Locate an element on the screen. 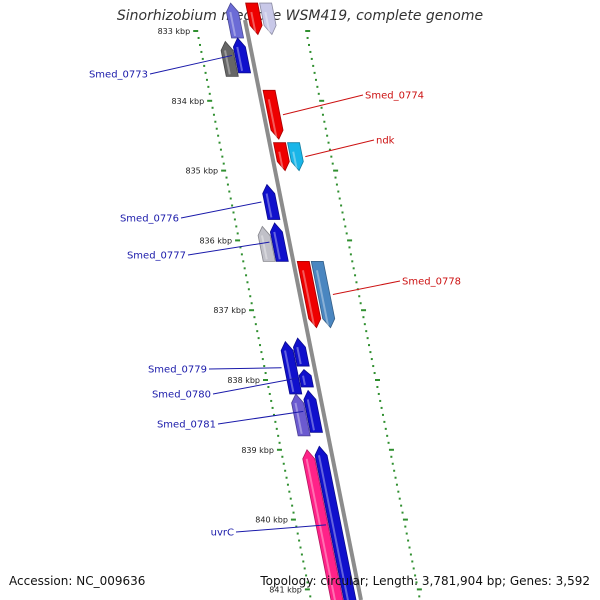 This screenshot has width=600, height=600. gene-label: Smed_0778 is located at coordinates (431, 282).